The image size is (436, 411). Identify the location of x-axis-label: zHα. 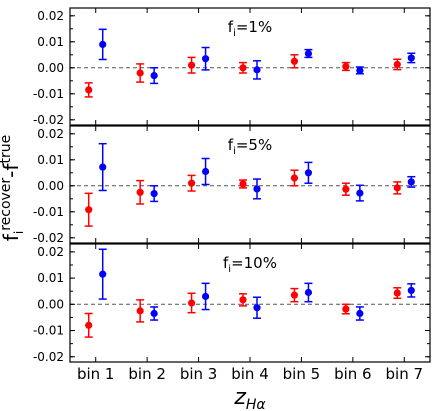
(249, 398).